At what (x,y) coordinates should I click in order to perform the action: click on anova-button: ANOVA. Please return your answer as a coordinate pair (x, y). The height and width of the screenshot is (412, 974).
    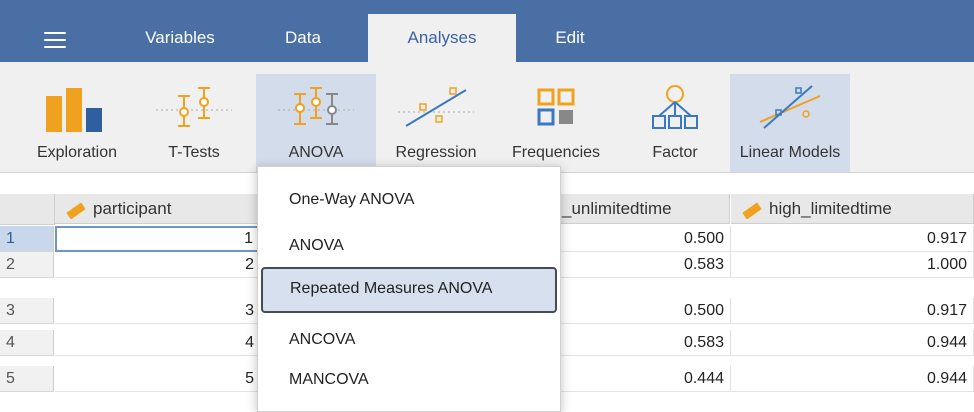
    Looking at the image, I should click on (316, 123).